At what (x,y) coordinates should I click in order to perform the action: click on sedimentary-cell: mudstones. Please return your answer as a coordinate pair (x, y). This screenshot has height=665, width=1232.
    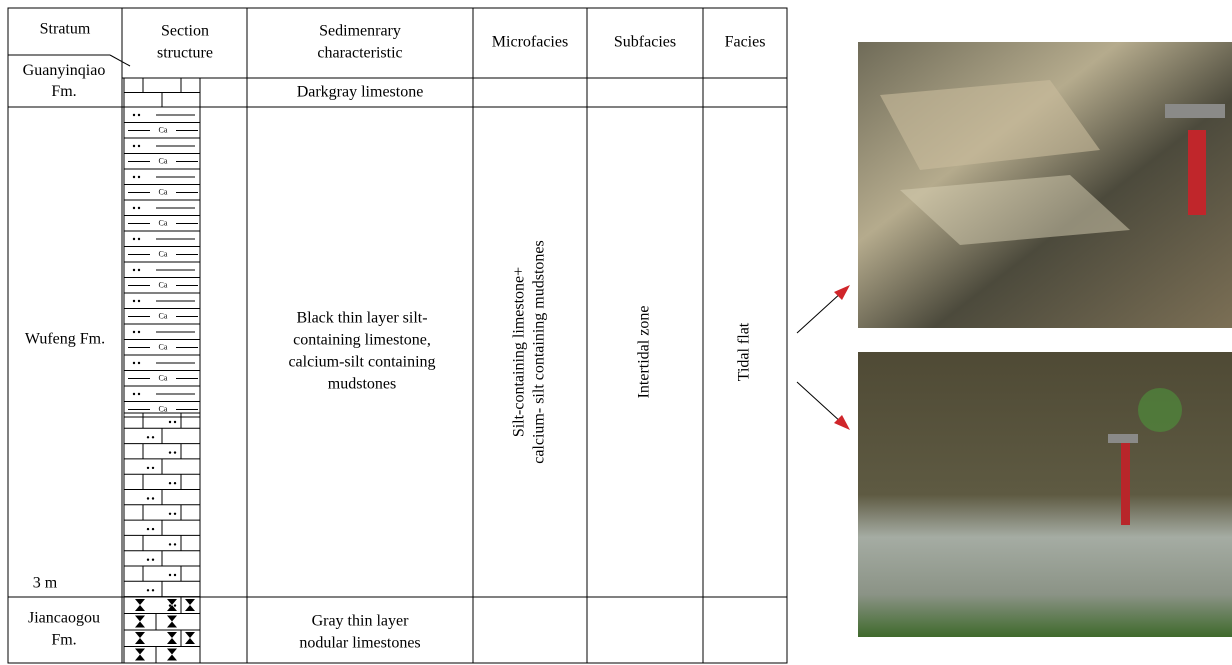
    Looking at the image, I should click on (362, 384).